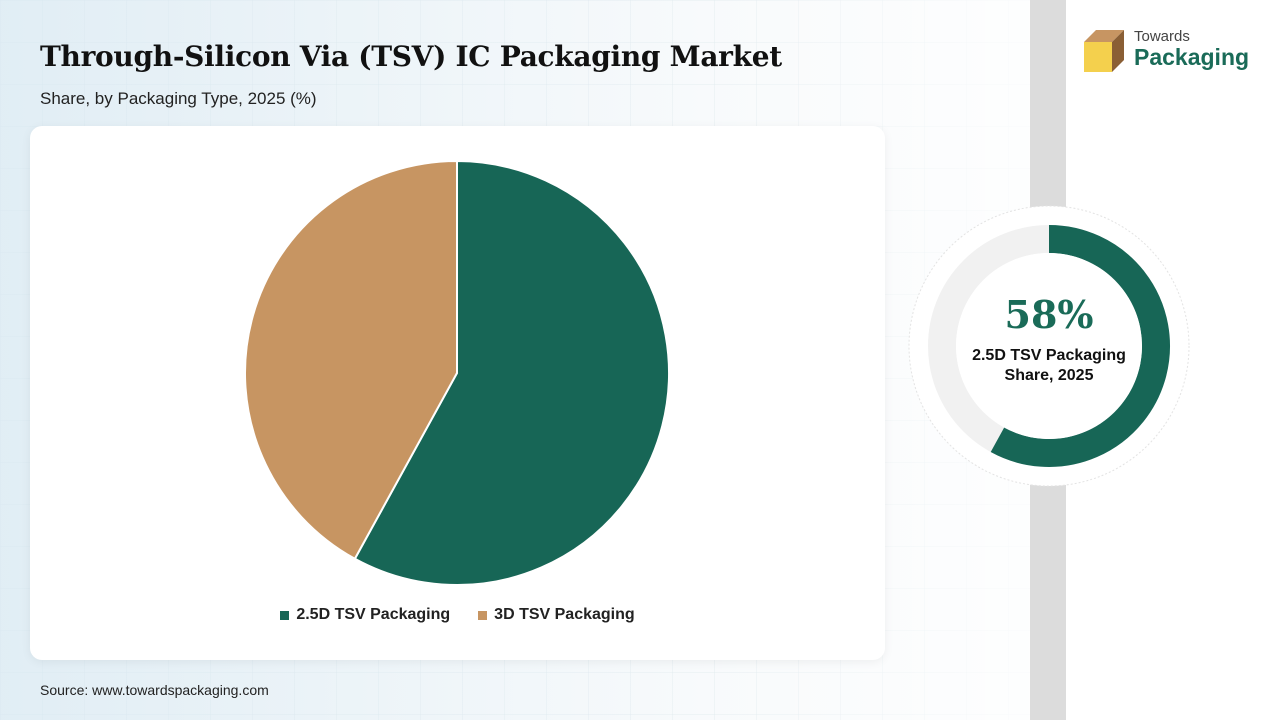 This screenshot has width=1280, height=720. What do you see at coordinates (1049, 366) in the screenshot?
I see `highlight-label: 2.5D TSV Packaging Share, 2025` at bounding box center [1049, 366].